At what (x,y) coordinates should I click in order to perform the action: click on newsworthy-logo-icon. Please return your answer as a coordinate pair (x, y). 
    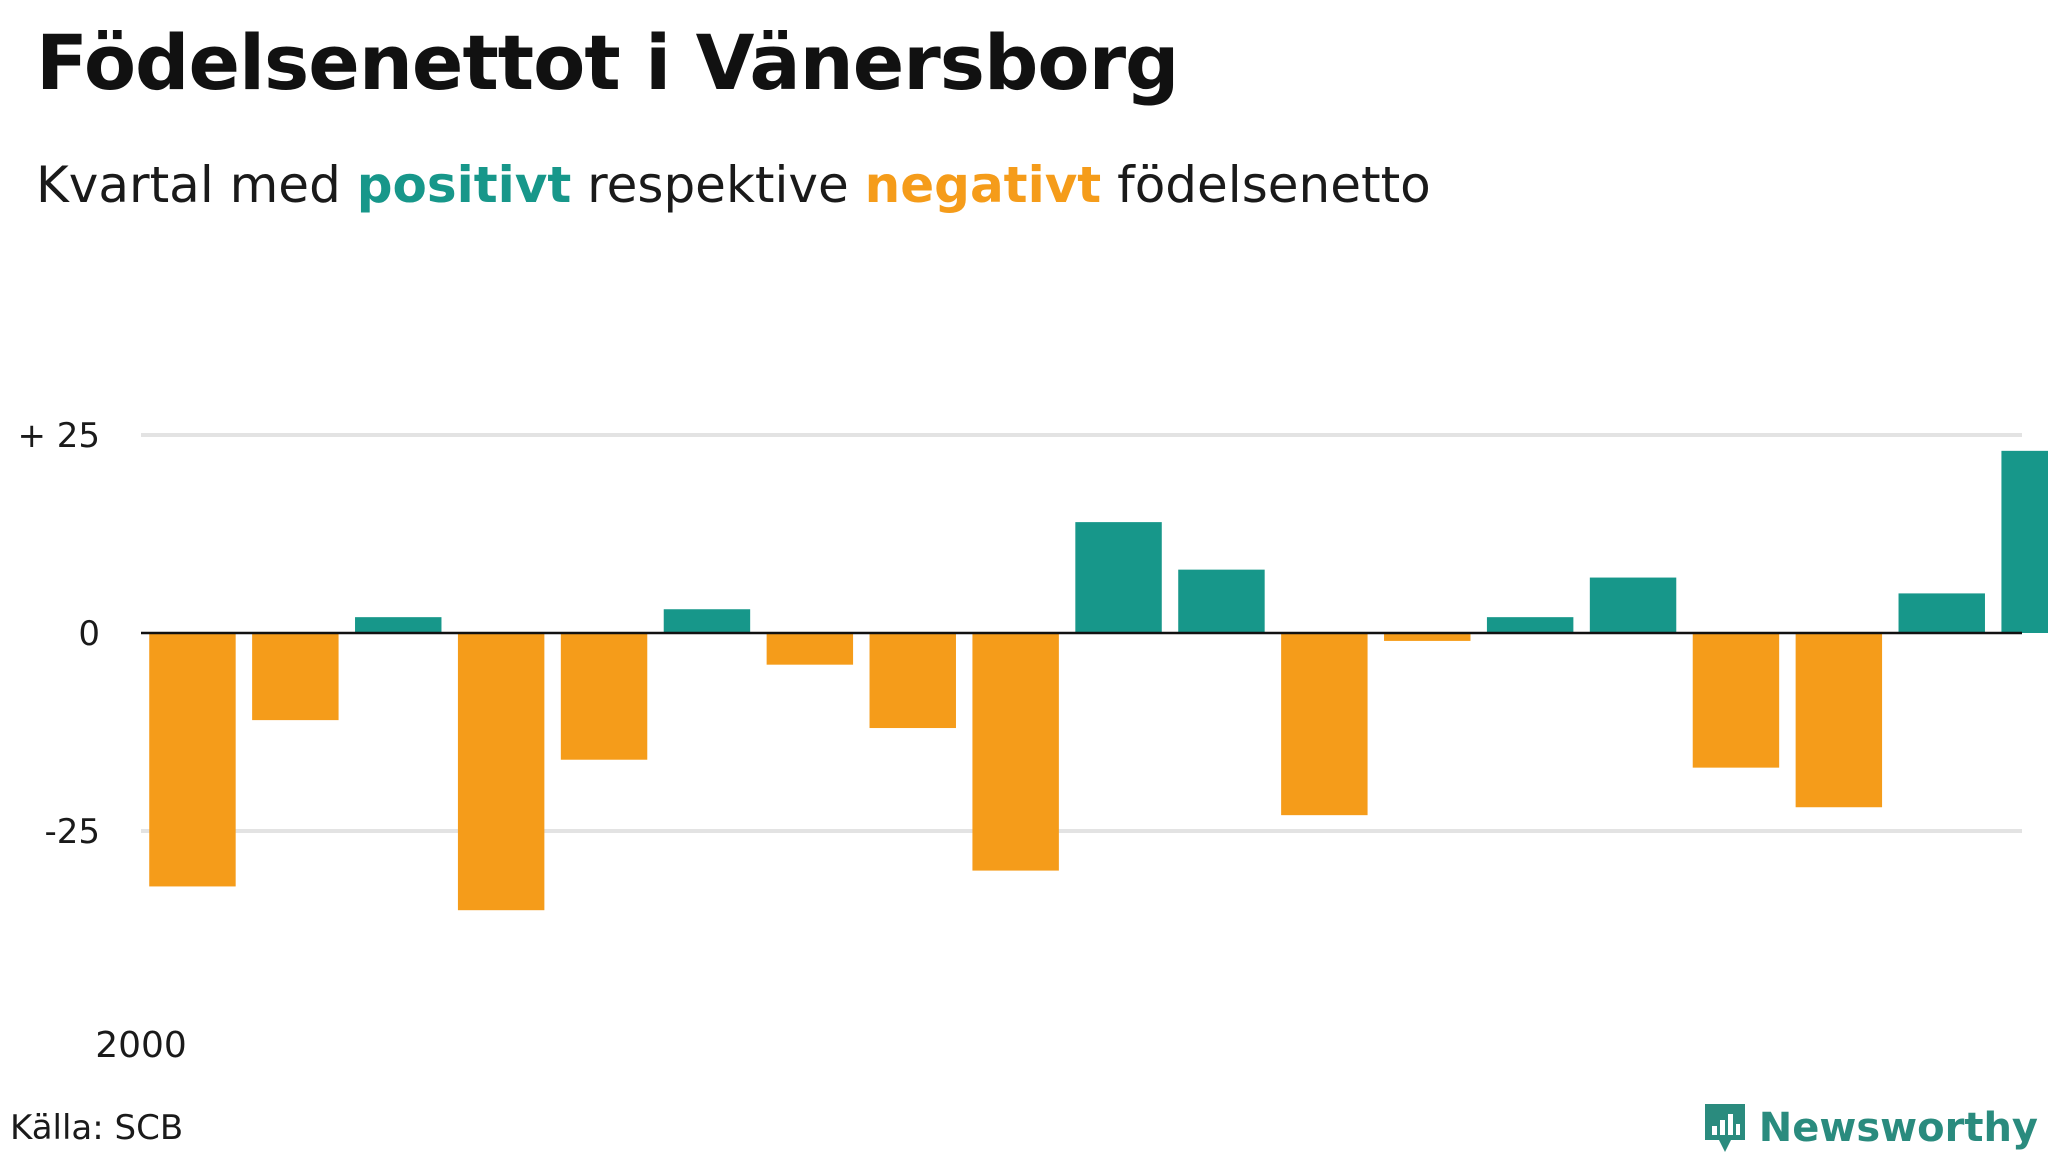
    Looking at the image, I should click on (1724, 1128).